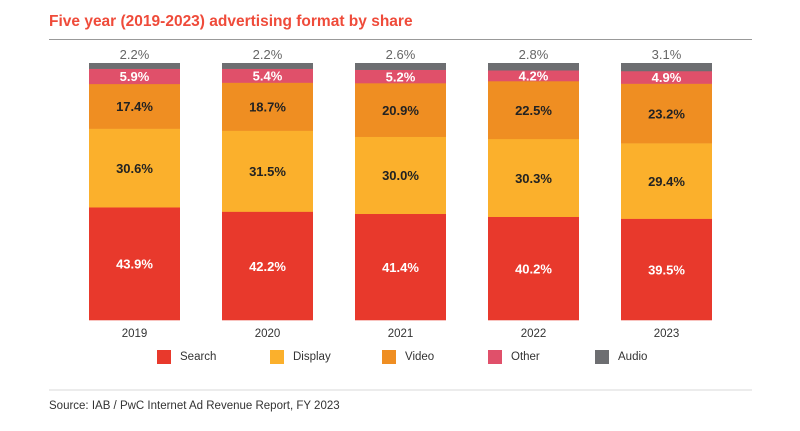 The height and width of the screenshot is (431, 800). I want to click on data-label-other-2023: 4.9%, so click(667, 77).